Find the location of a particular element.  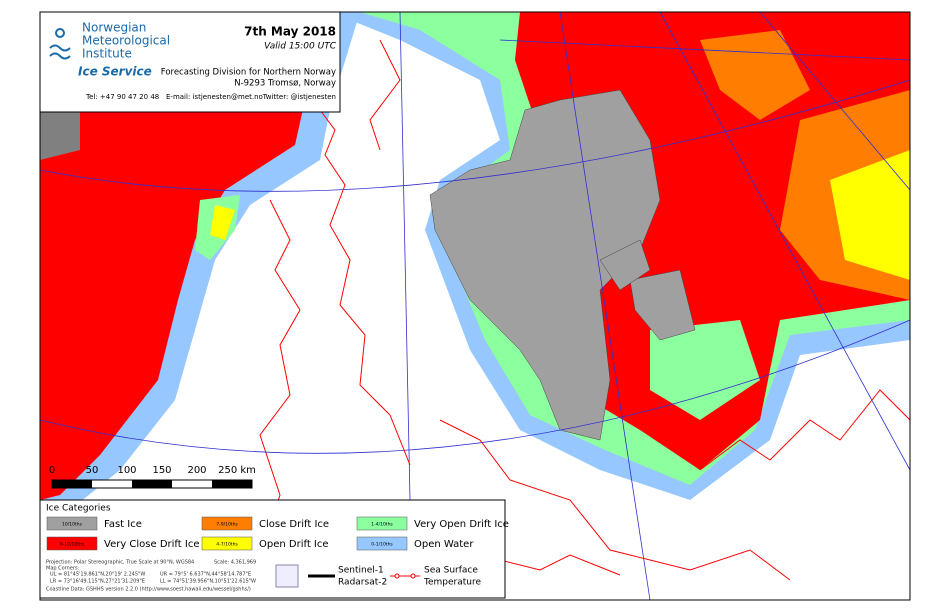

close-drift-ice is located at coordinates (755, 75).